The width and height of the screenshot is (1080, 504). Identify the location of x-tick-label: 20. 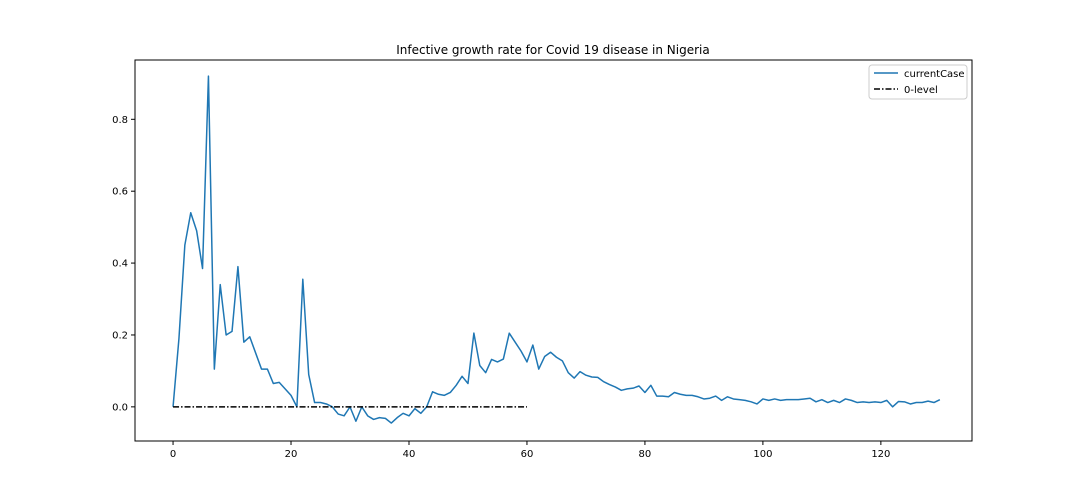
(291, 454).